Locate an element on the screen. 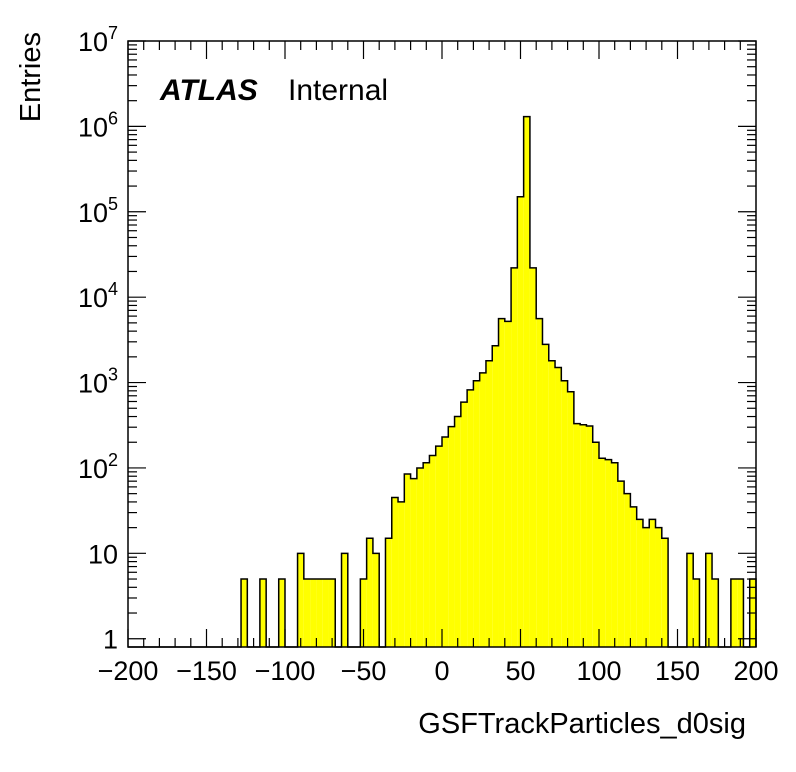 The height and width of the screenshot is (772, 796). y-tick-label: 10⁴ is located at coordinates (98, 296).